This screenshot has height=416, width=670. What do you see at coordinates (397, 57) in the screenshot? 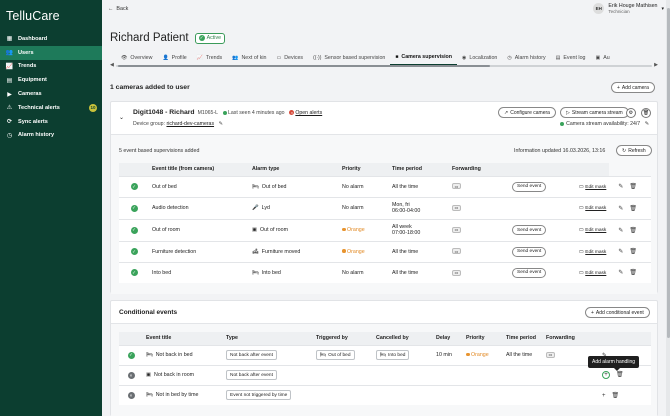
I see `tab-icon: ■` at bounding box center [397, 57].